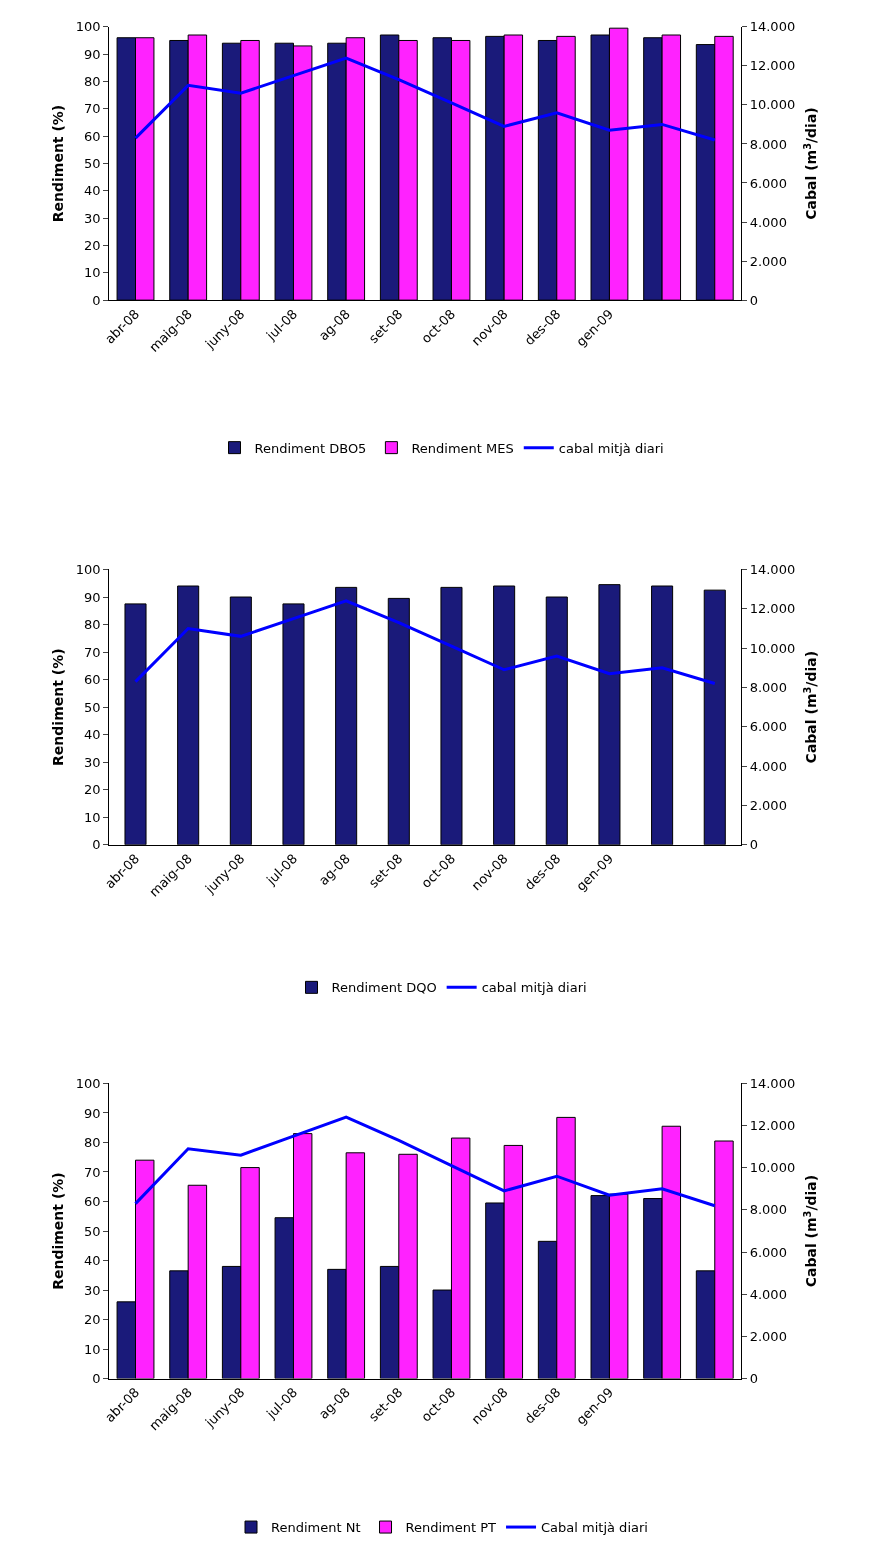 The image size is (877, 1546). I want to click on legend-label: Rendiment DQO, so click(384, 988).